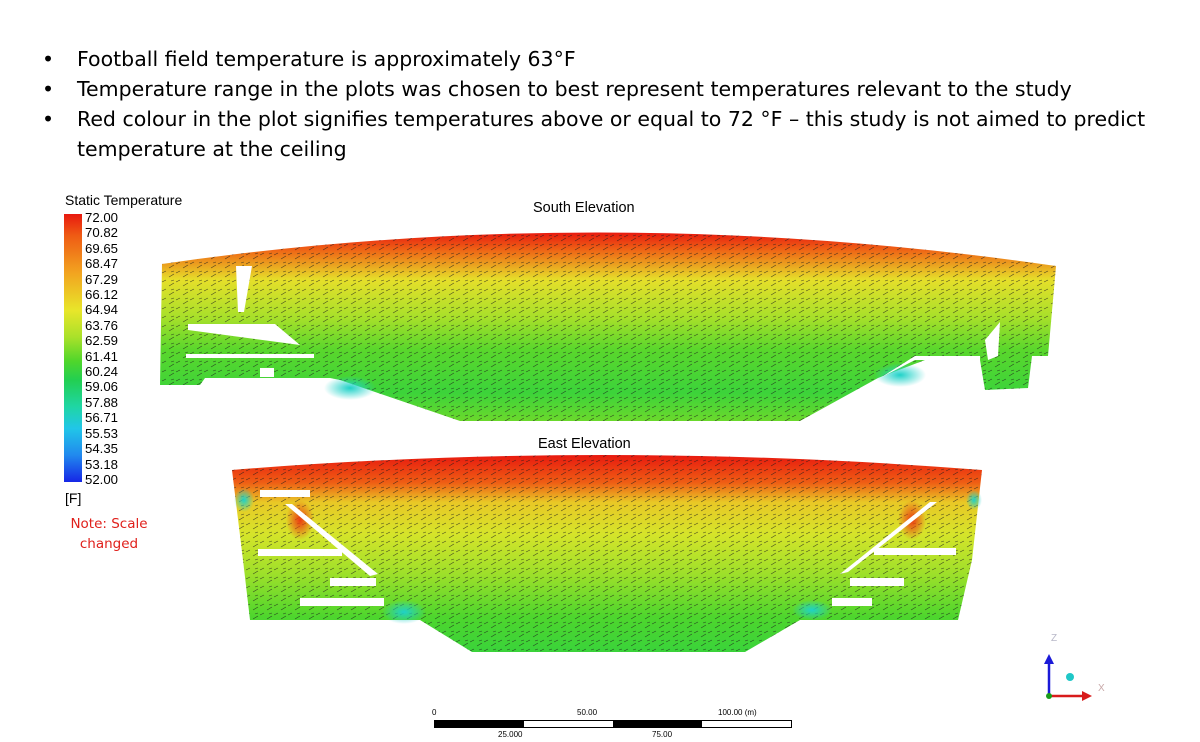 Image resolution: width=1200 pixels, height=742 pixels. Describe the element at coordinates (584, 208) in the screenshot. I see `south-elevation-title: South Elevation` at that location.